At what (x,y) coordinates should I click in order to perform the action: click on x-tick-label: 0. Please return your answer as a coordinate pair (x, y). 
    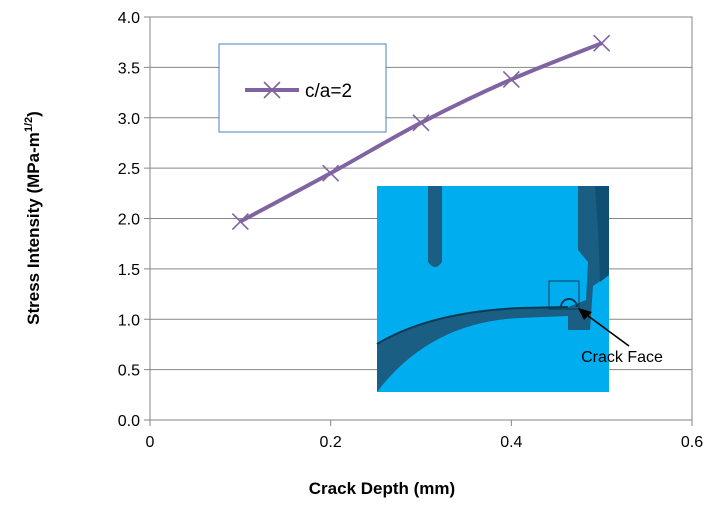
    Looking at the image, I should click on (150, 442).